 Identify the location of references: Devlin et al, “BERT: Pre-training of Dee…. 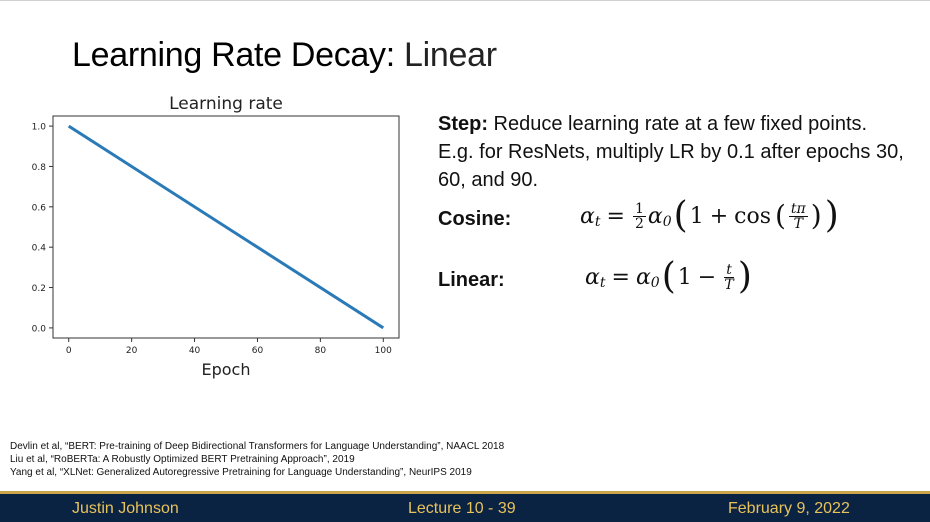
(257, 459).